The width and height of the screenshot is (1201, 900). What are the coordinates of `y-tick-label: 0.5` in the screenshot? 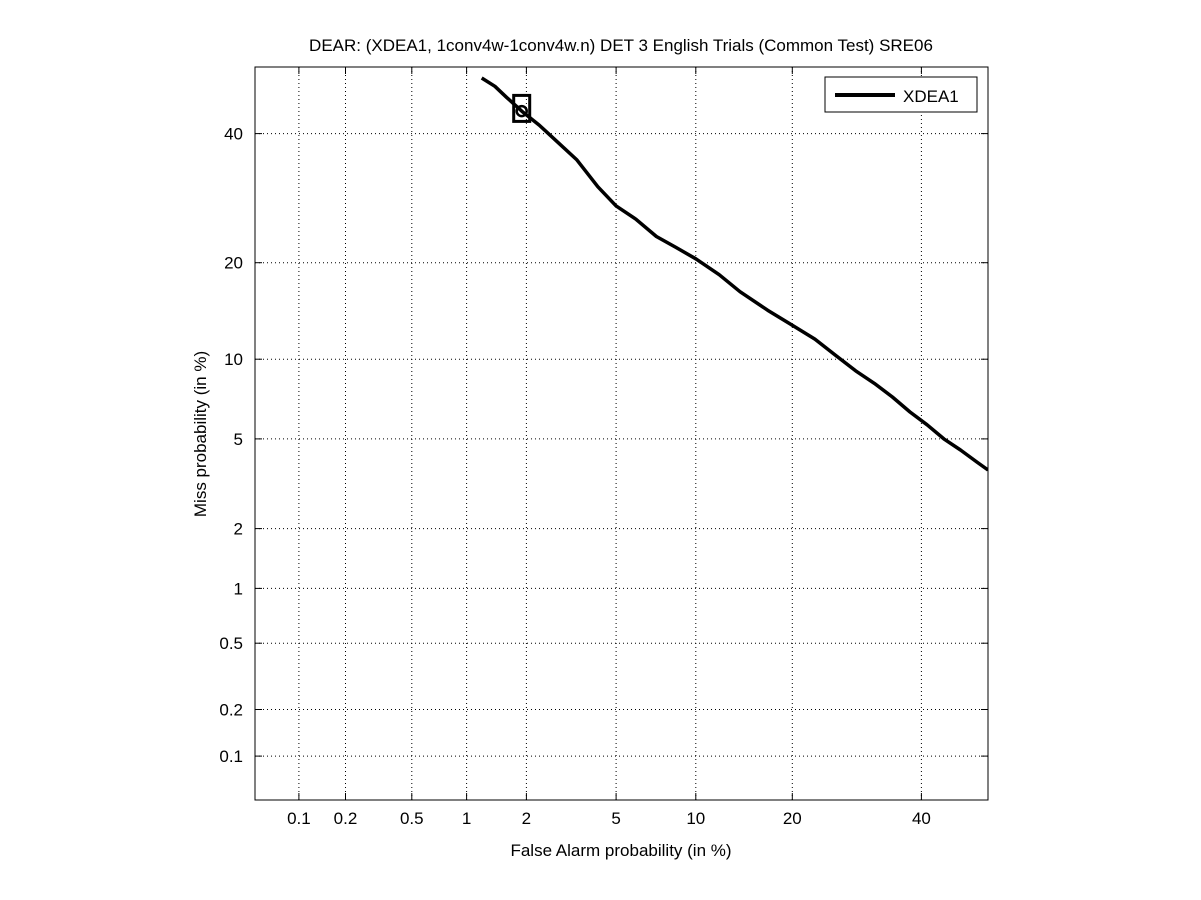 It's located at (231, 643).